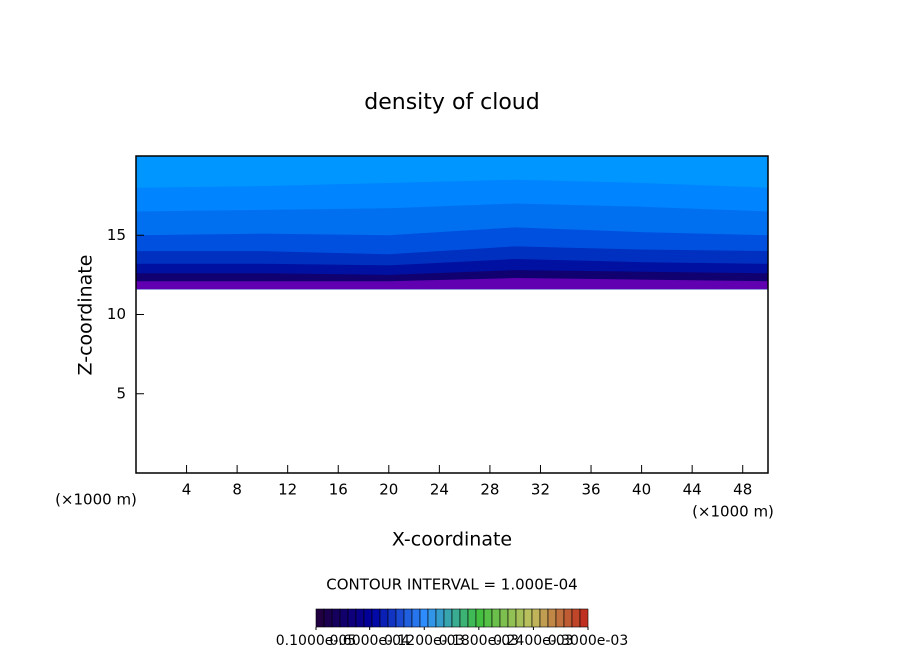  What do you see at coordinates (187, 490) in the screenshot?
I see `x-tick-label: 4` at bounding box center [187, 490].